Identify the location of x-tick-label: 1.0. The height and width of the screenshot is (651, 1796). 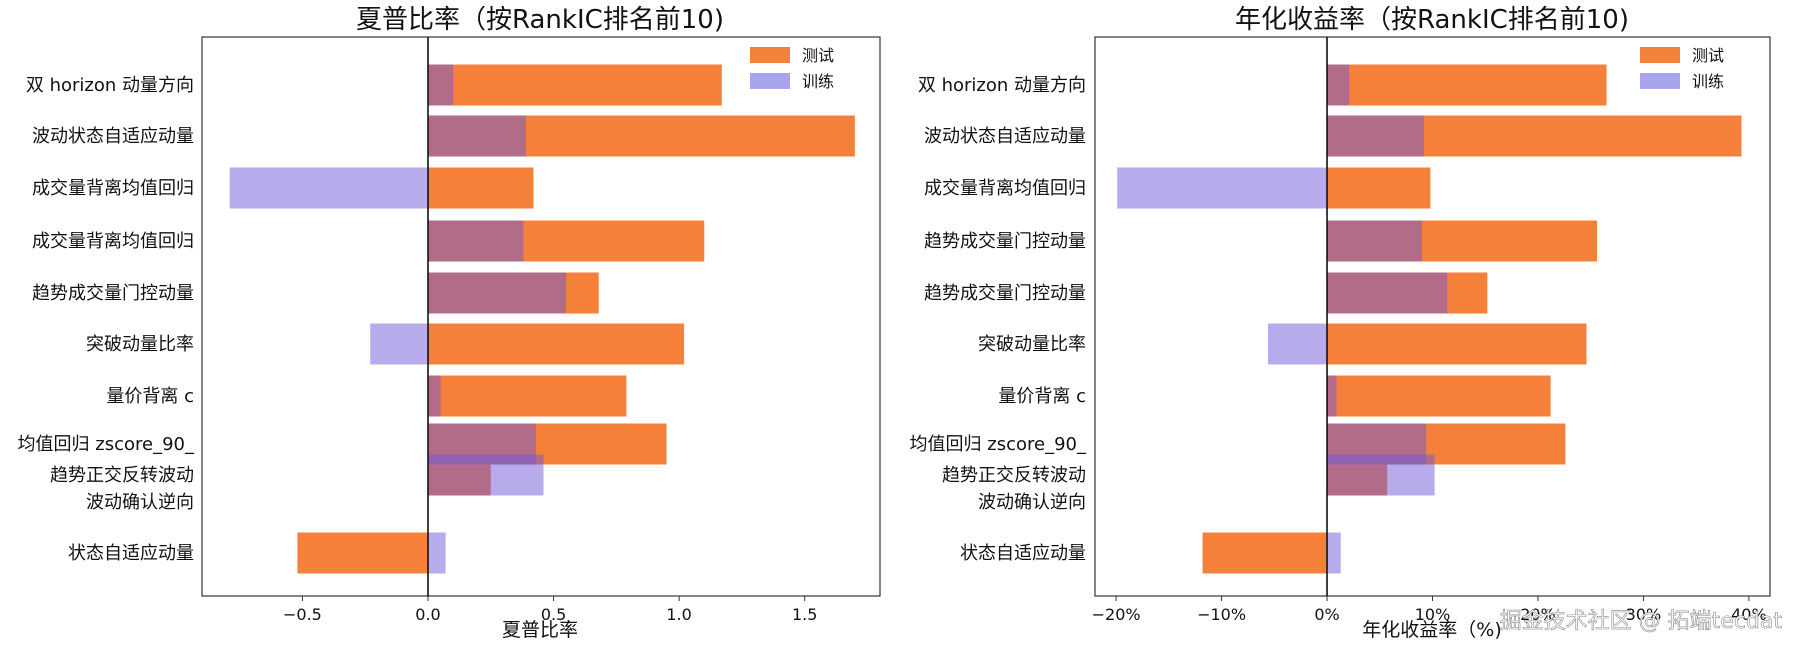
(678, 614).